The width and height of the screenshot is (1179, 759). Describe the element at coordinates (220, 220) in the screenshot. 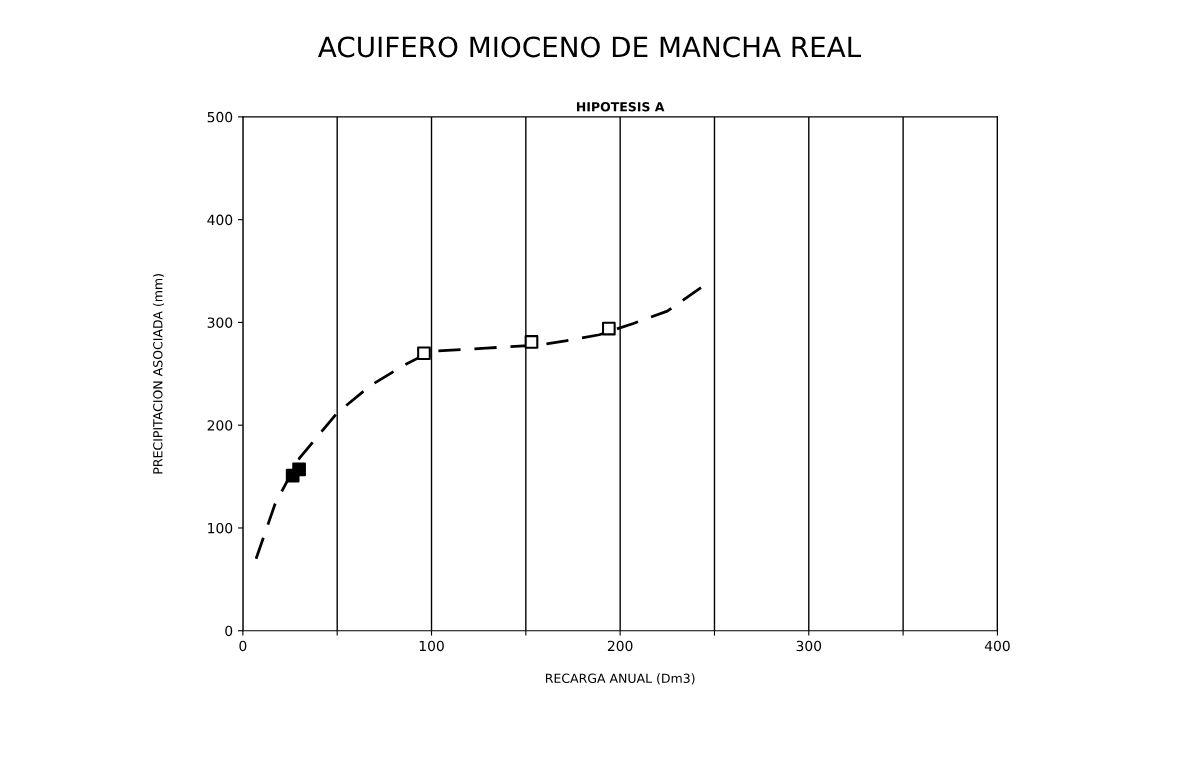

I see `y-tick-label: 400` at that location.